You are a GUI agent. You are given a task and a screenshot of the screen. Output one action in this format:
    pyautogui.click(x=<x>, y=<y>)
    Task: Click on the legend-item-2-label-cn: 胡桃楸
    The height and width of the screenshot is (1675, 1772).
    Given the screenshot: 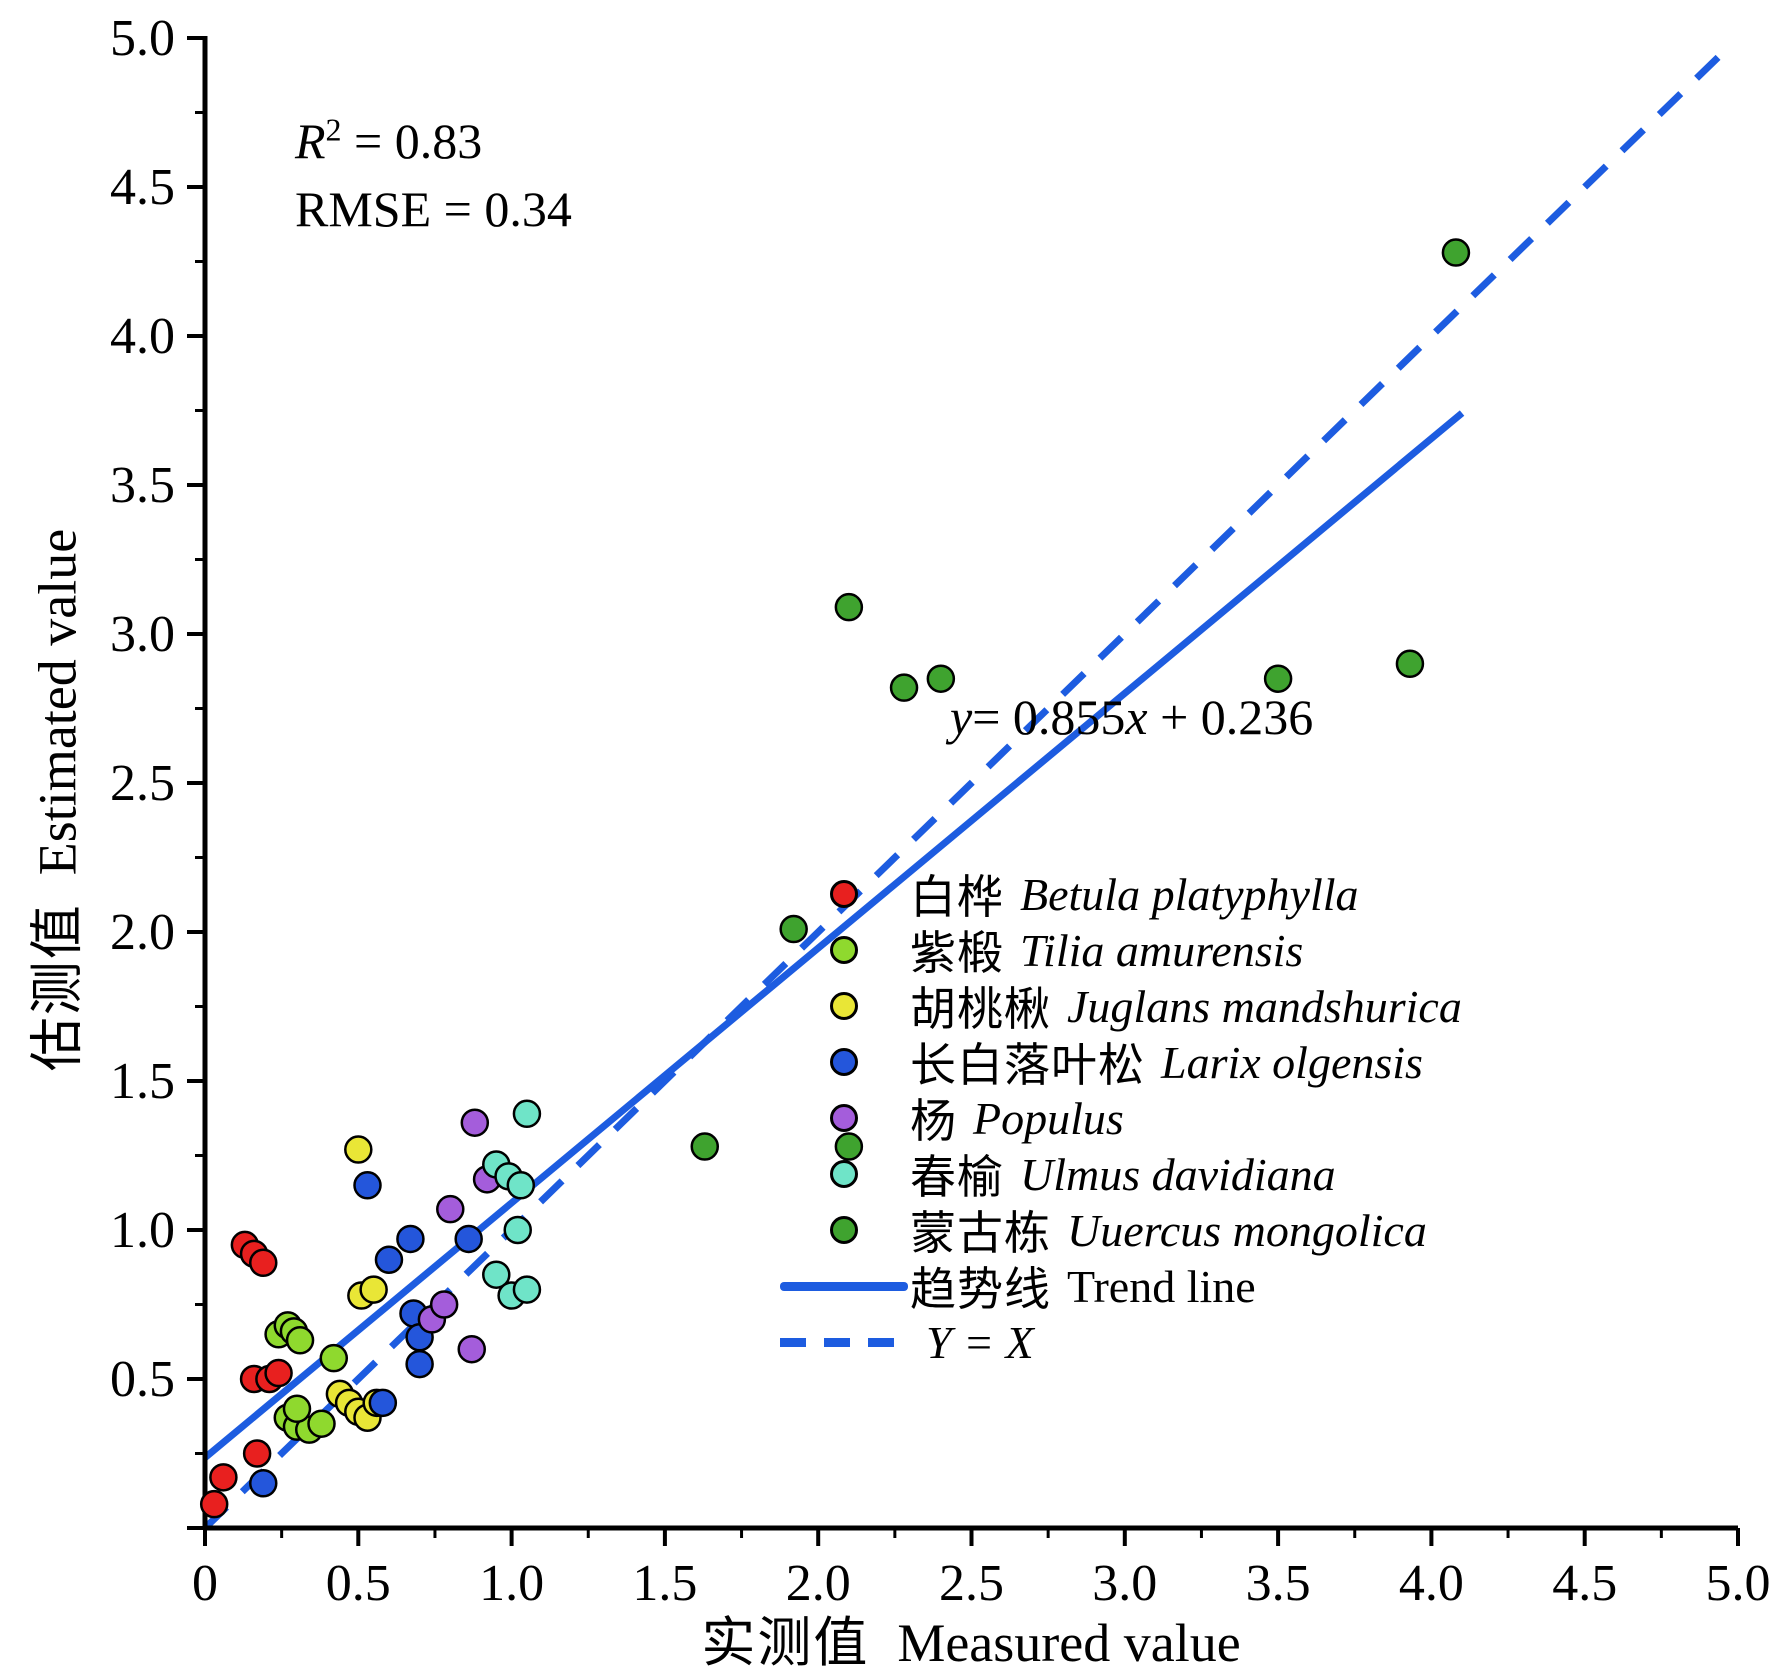 What is the action you would take?
    pyautogui.click(x=980, y=1009)
    